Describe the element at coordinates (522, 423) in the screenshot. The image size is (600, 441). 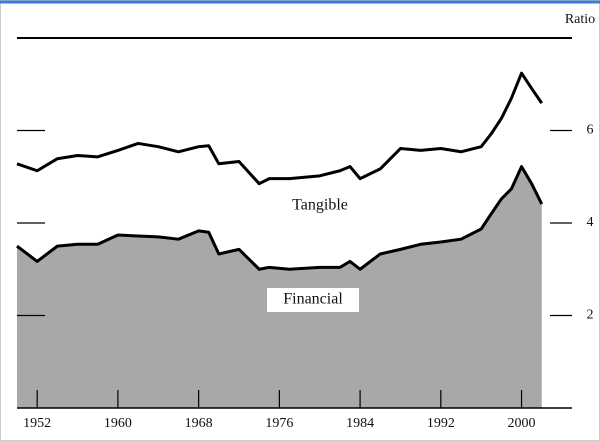
I see `x-tick-label: 2000` at that location.